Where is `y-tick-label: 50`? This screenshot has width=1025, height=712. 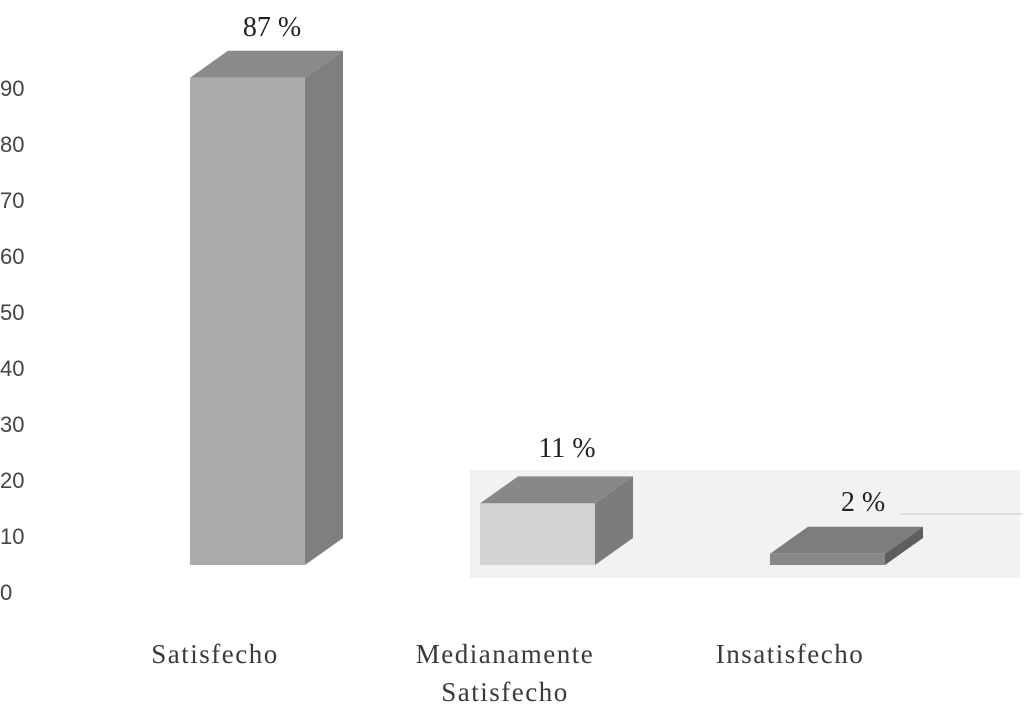 y-tick-label: 50 is located at coordinates (12, 312).